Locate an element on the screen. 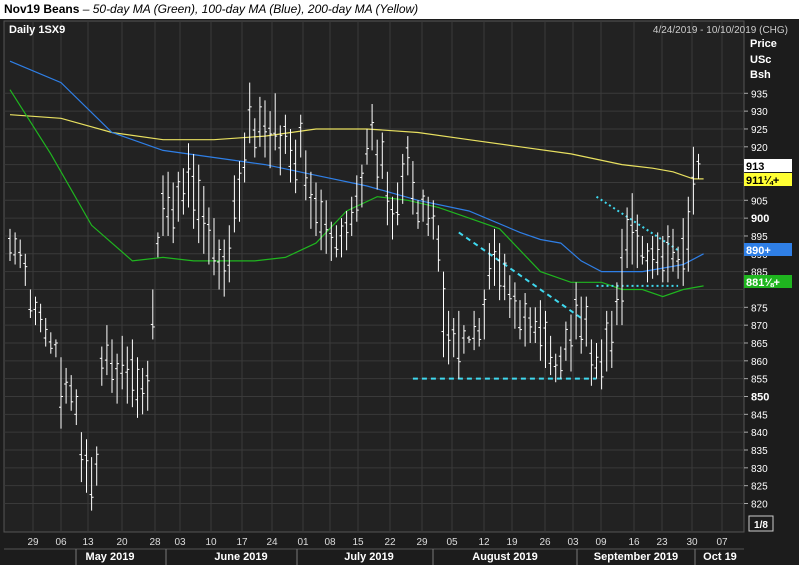 The height and width of the screenshot is (565, 799). price-tag-label: 881⅛+ is located at coordinates (763, 283).